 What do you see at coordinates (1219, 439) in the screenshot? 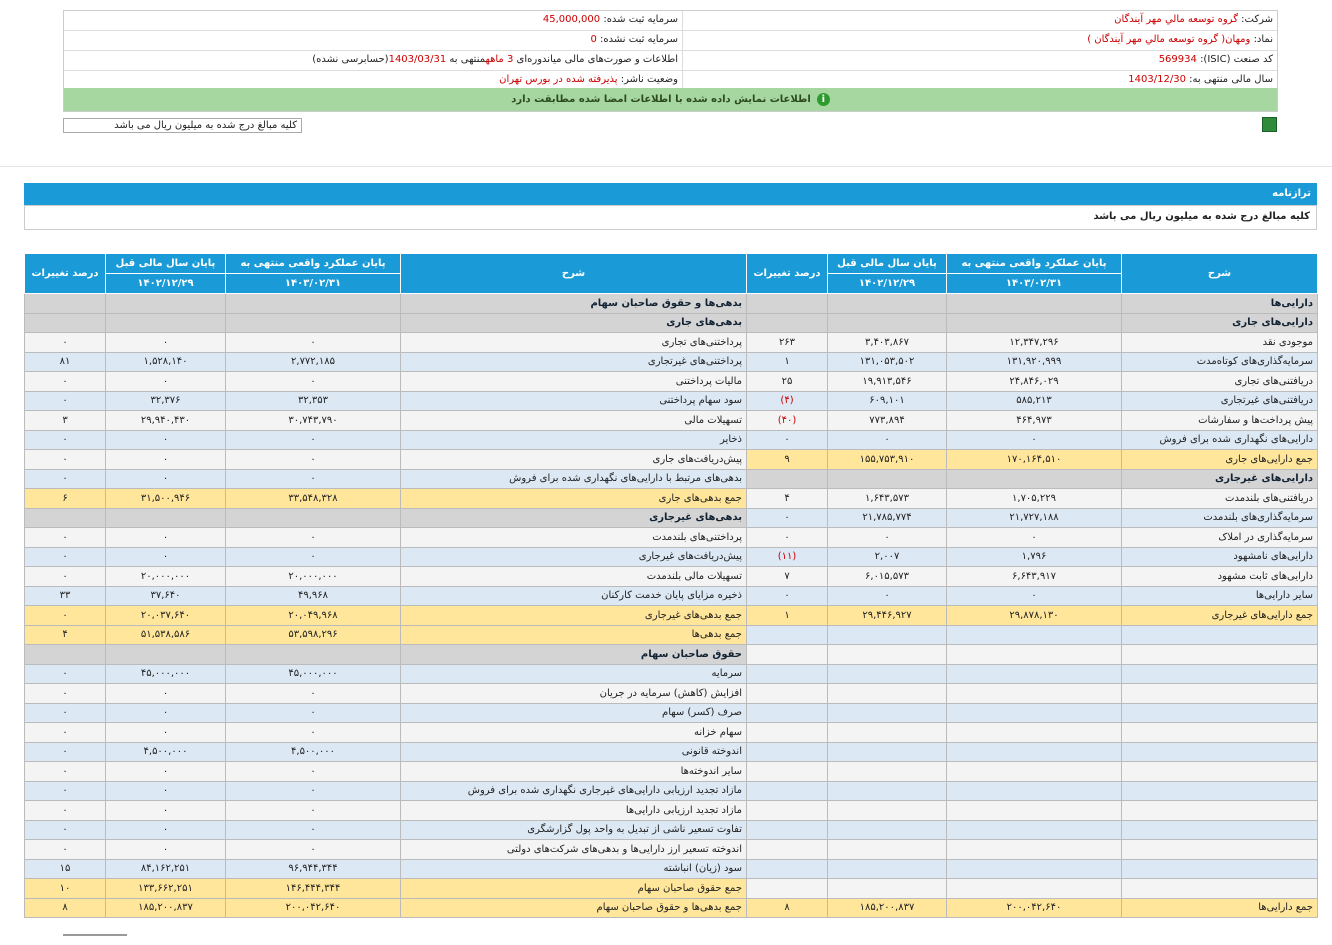
I see `label-cell: دارایی‌های نگهداری شده برای فروش` at bounding box center [1219, 439].